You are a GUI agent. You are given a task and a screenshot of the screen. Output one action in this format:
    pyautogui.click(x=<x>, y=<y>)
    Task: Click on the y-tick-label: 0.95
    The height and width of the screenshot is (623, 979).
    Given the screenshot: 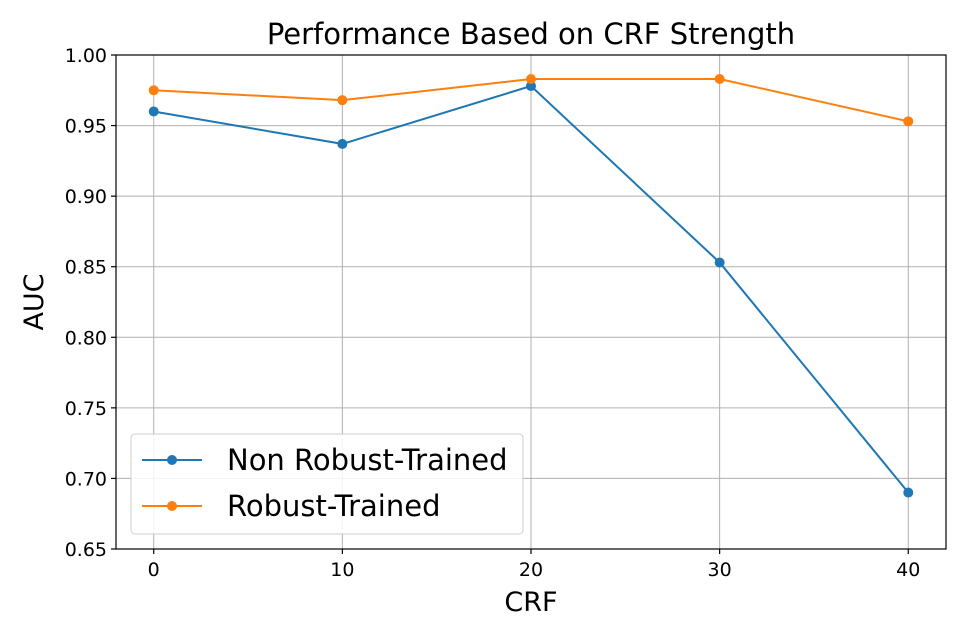 What is the action you would take?
    pyautogui.click(x=86, y=127)
    